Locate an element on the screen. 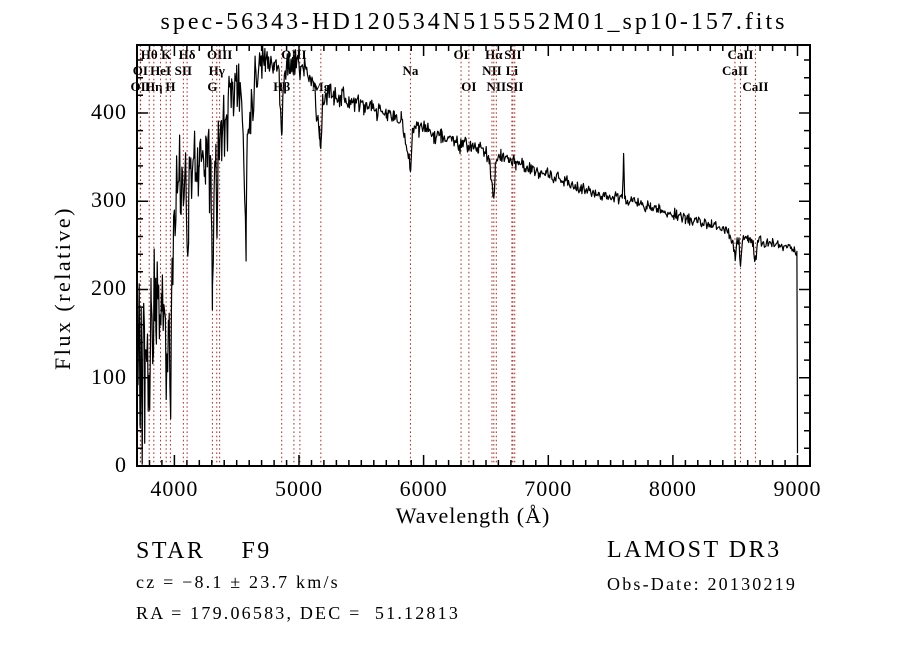 This screenshot has width=900, height=649. spectral-line-label: NII is located at coordinates (496, 86).